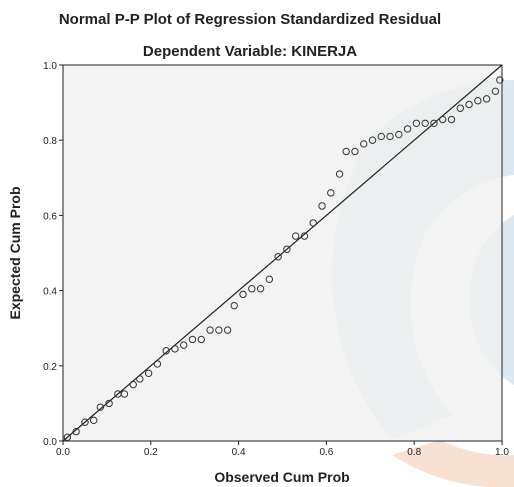  Describe the element at coordinates (15, 252) in the screenshot. I see `y-axis-label: Expected Cum Prob` at that location.